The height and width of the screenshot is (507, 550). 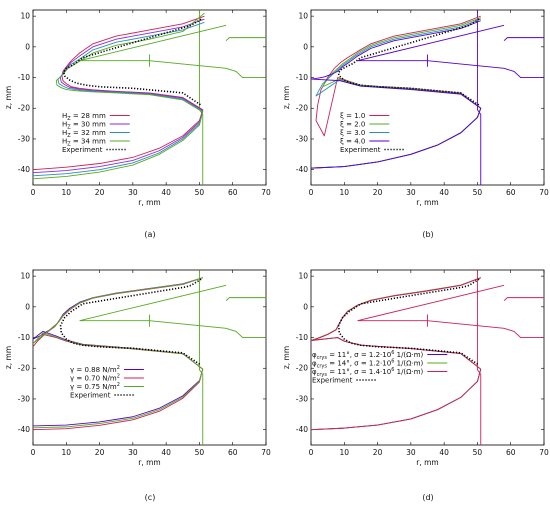 I want to click on legend-label-rest: = 34 mm, so click(x=88, y=142).